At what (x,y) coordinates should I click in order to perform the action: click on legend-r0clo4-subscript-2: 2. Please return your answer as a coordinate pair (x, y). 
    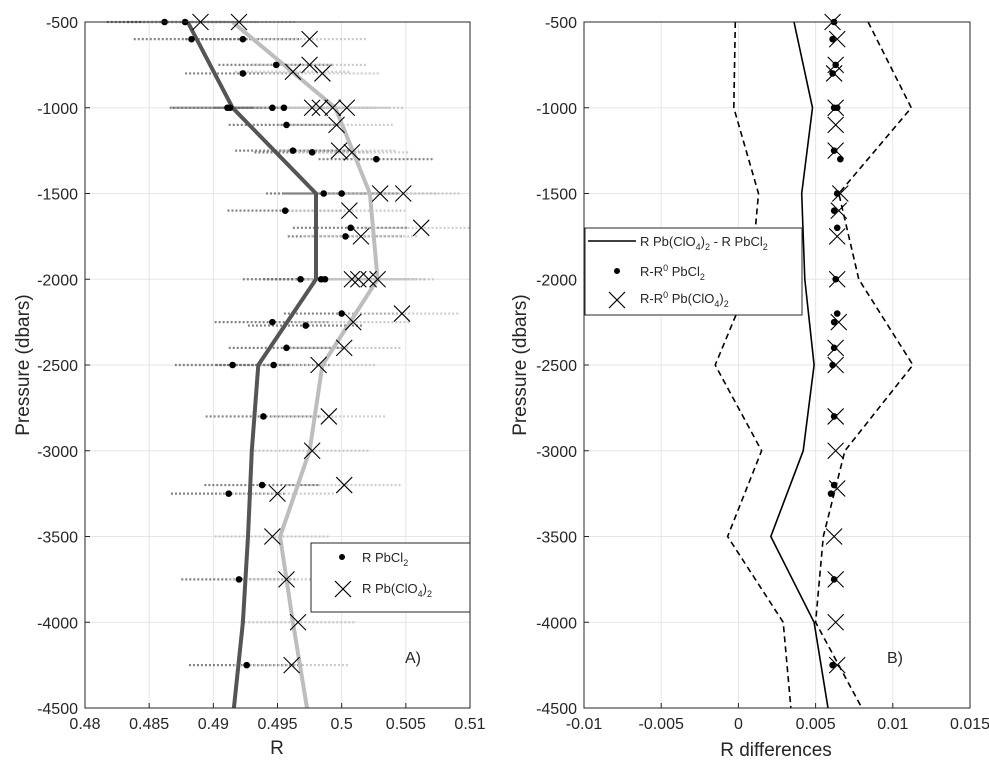
    Looking at the image, I should click on (726, 304).